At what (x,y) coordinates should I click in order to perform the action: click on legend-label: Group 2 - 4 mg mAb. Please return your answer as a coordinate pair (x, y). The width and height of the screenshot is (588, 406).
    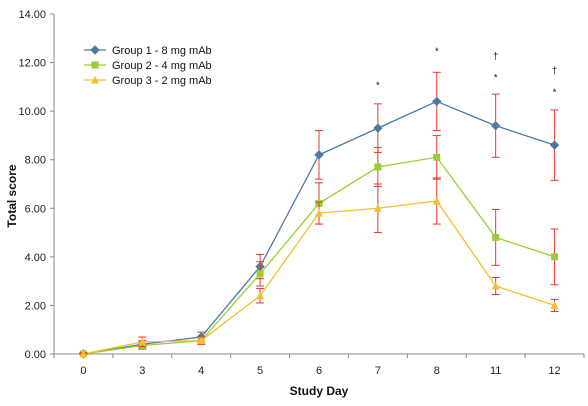
    Looking at the image, I should click on (162, 66).